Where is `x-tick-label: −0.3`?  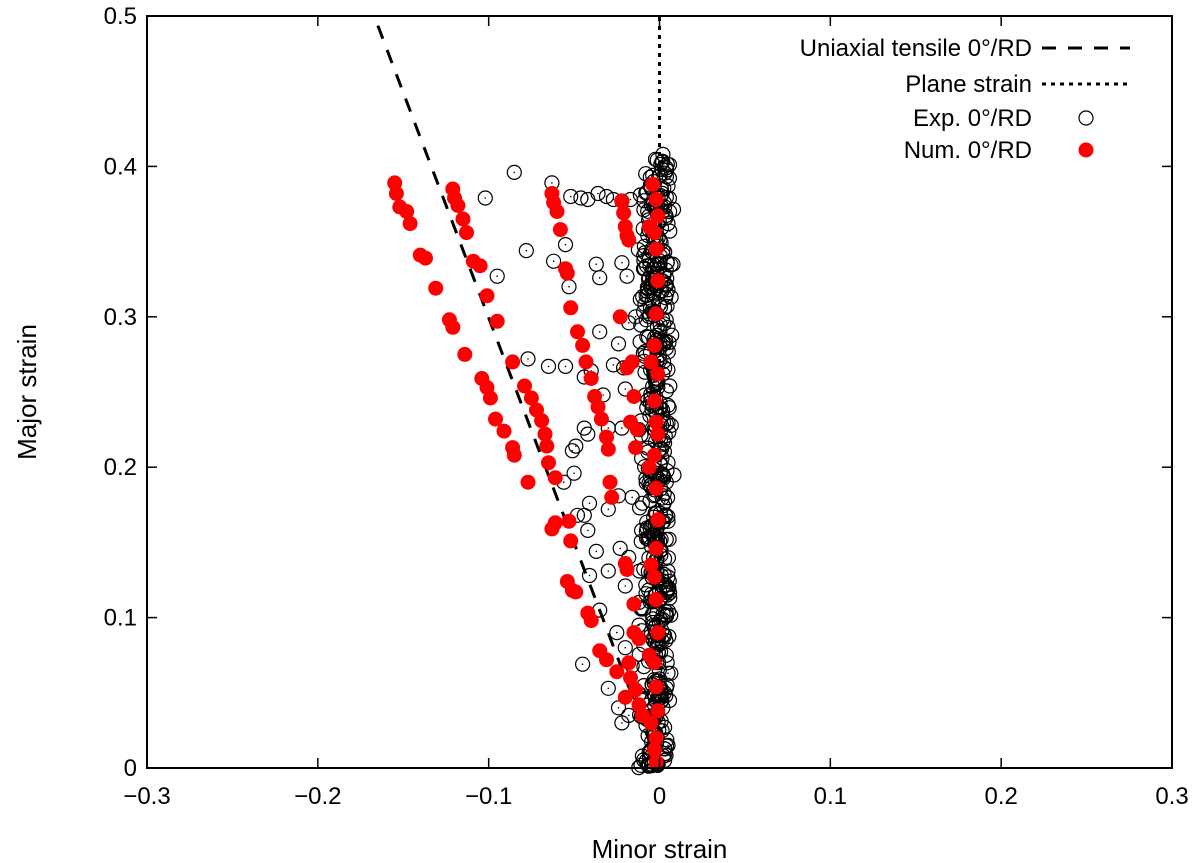 x-tick-label: −0.3 is located at coordinates (146, 796).